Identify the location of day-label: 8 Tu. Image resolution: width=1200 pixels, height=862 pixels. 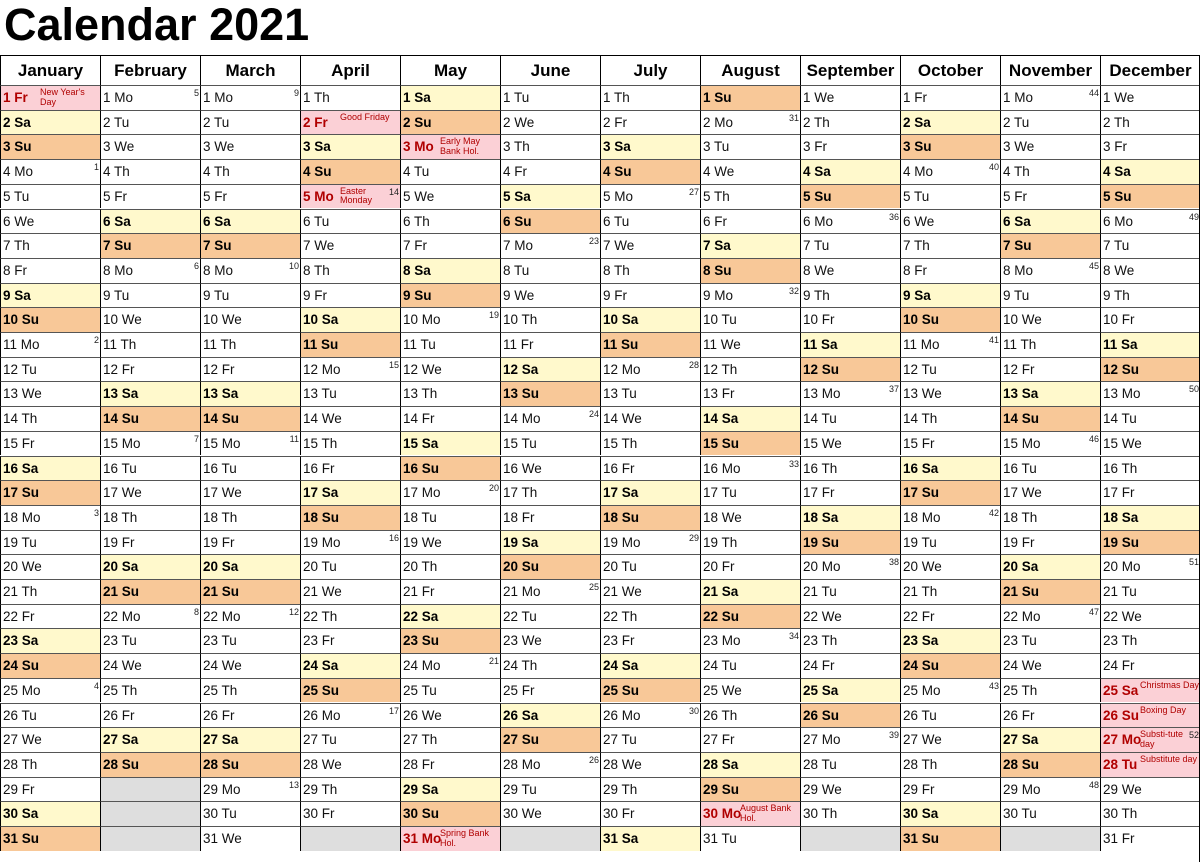
(516, 270).